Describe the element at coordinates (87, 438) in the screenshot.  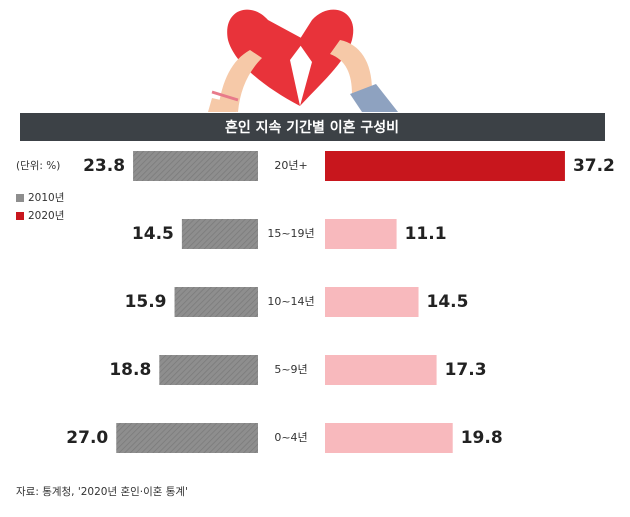
I see `value-label: 27.0` at that location.